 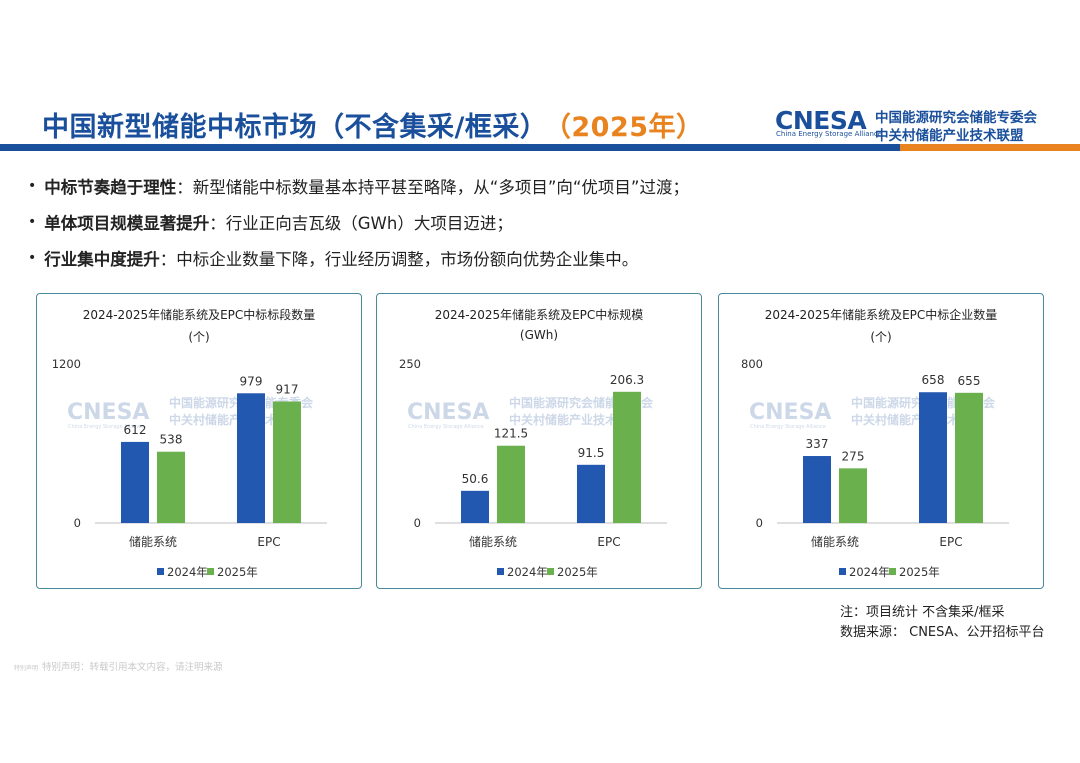 I want to click on key-point-text: ：行业正向吉瓦级（GWh）大项目迈进；, so click(x=361, y=223).